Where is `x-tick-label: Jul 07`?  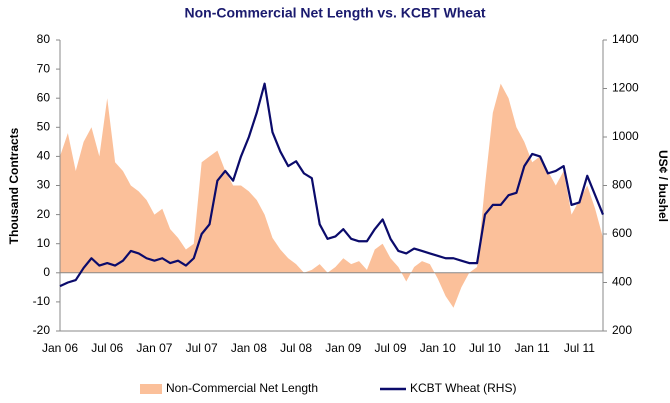 x-tick-label: Jul 07 is located at coordinates (202, 348).